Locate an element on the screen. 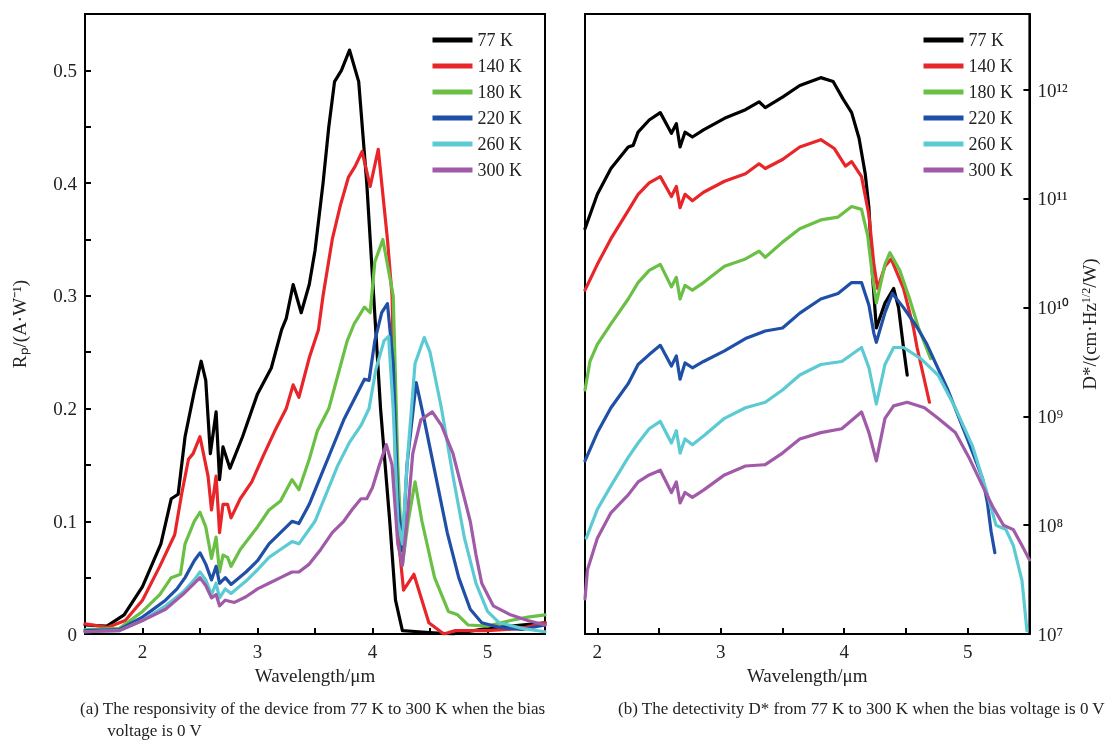  y2-tick-label: 10¹¹ is located at coordinates (1053, 199).